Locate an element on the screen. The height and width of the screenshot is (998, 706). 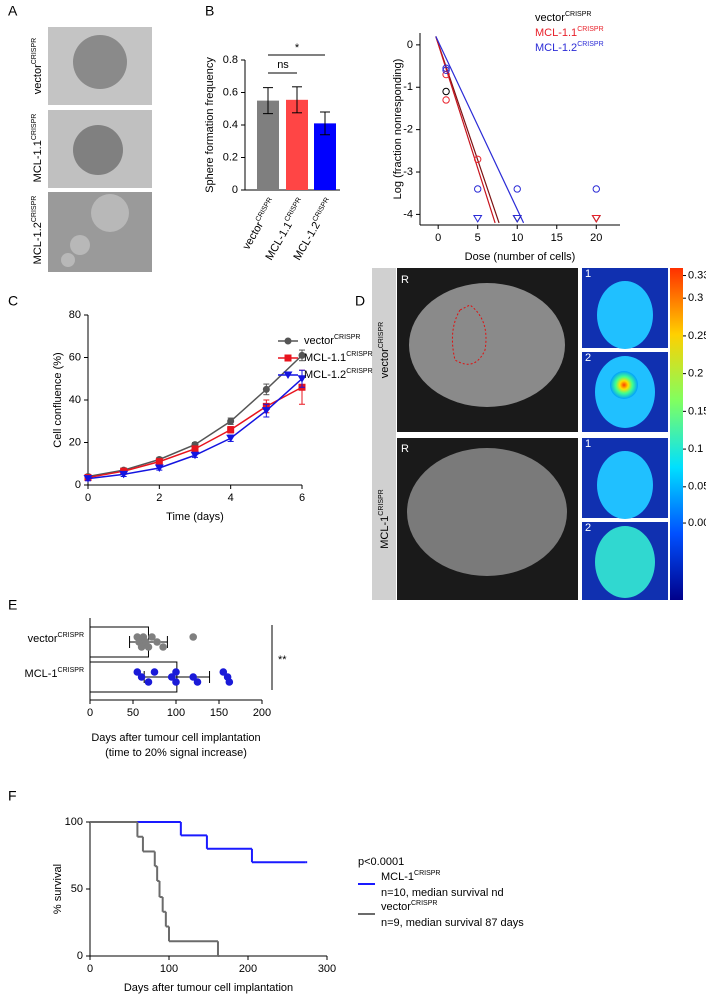
p-value: p<0.0001 is located at coordinates (381, 862).